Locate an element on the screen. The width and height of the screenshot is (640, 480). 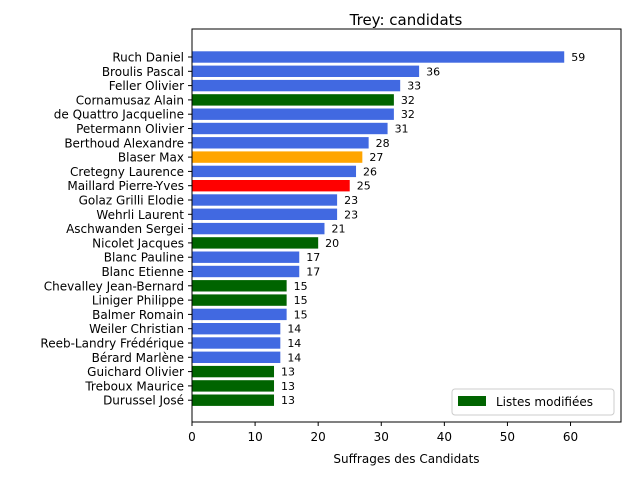
y-tick-label: Broulis Pascal is located at coordinates (143, 72).